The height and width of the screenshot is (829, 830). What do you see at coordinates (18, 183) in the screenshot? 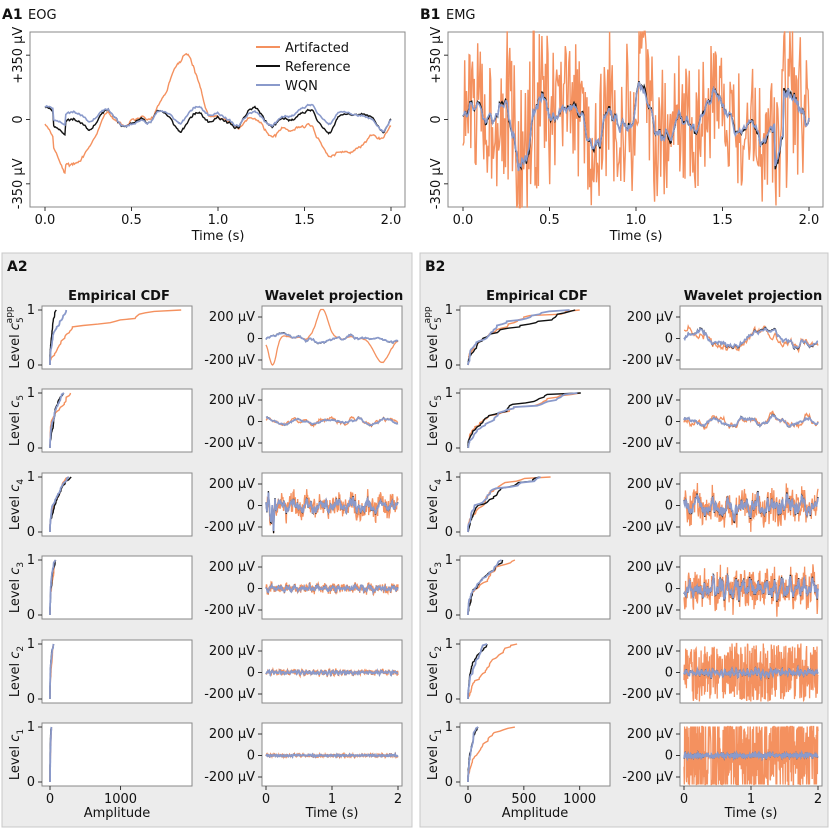
I see `y-tick-label-a1-0: -350 μV` at bounding box center [18, 183].